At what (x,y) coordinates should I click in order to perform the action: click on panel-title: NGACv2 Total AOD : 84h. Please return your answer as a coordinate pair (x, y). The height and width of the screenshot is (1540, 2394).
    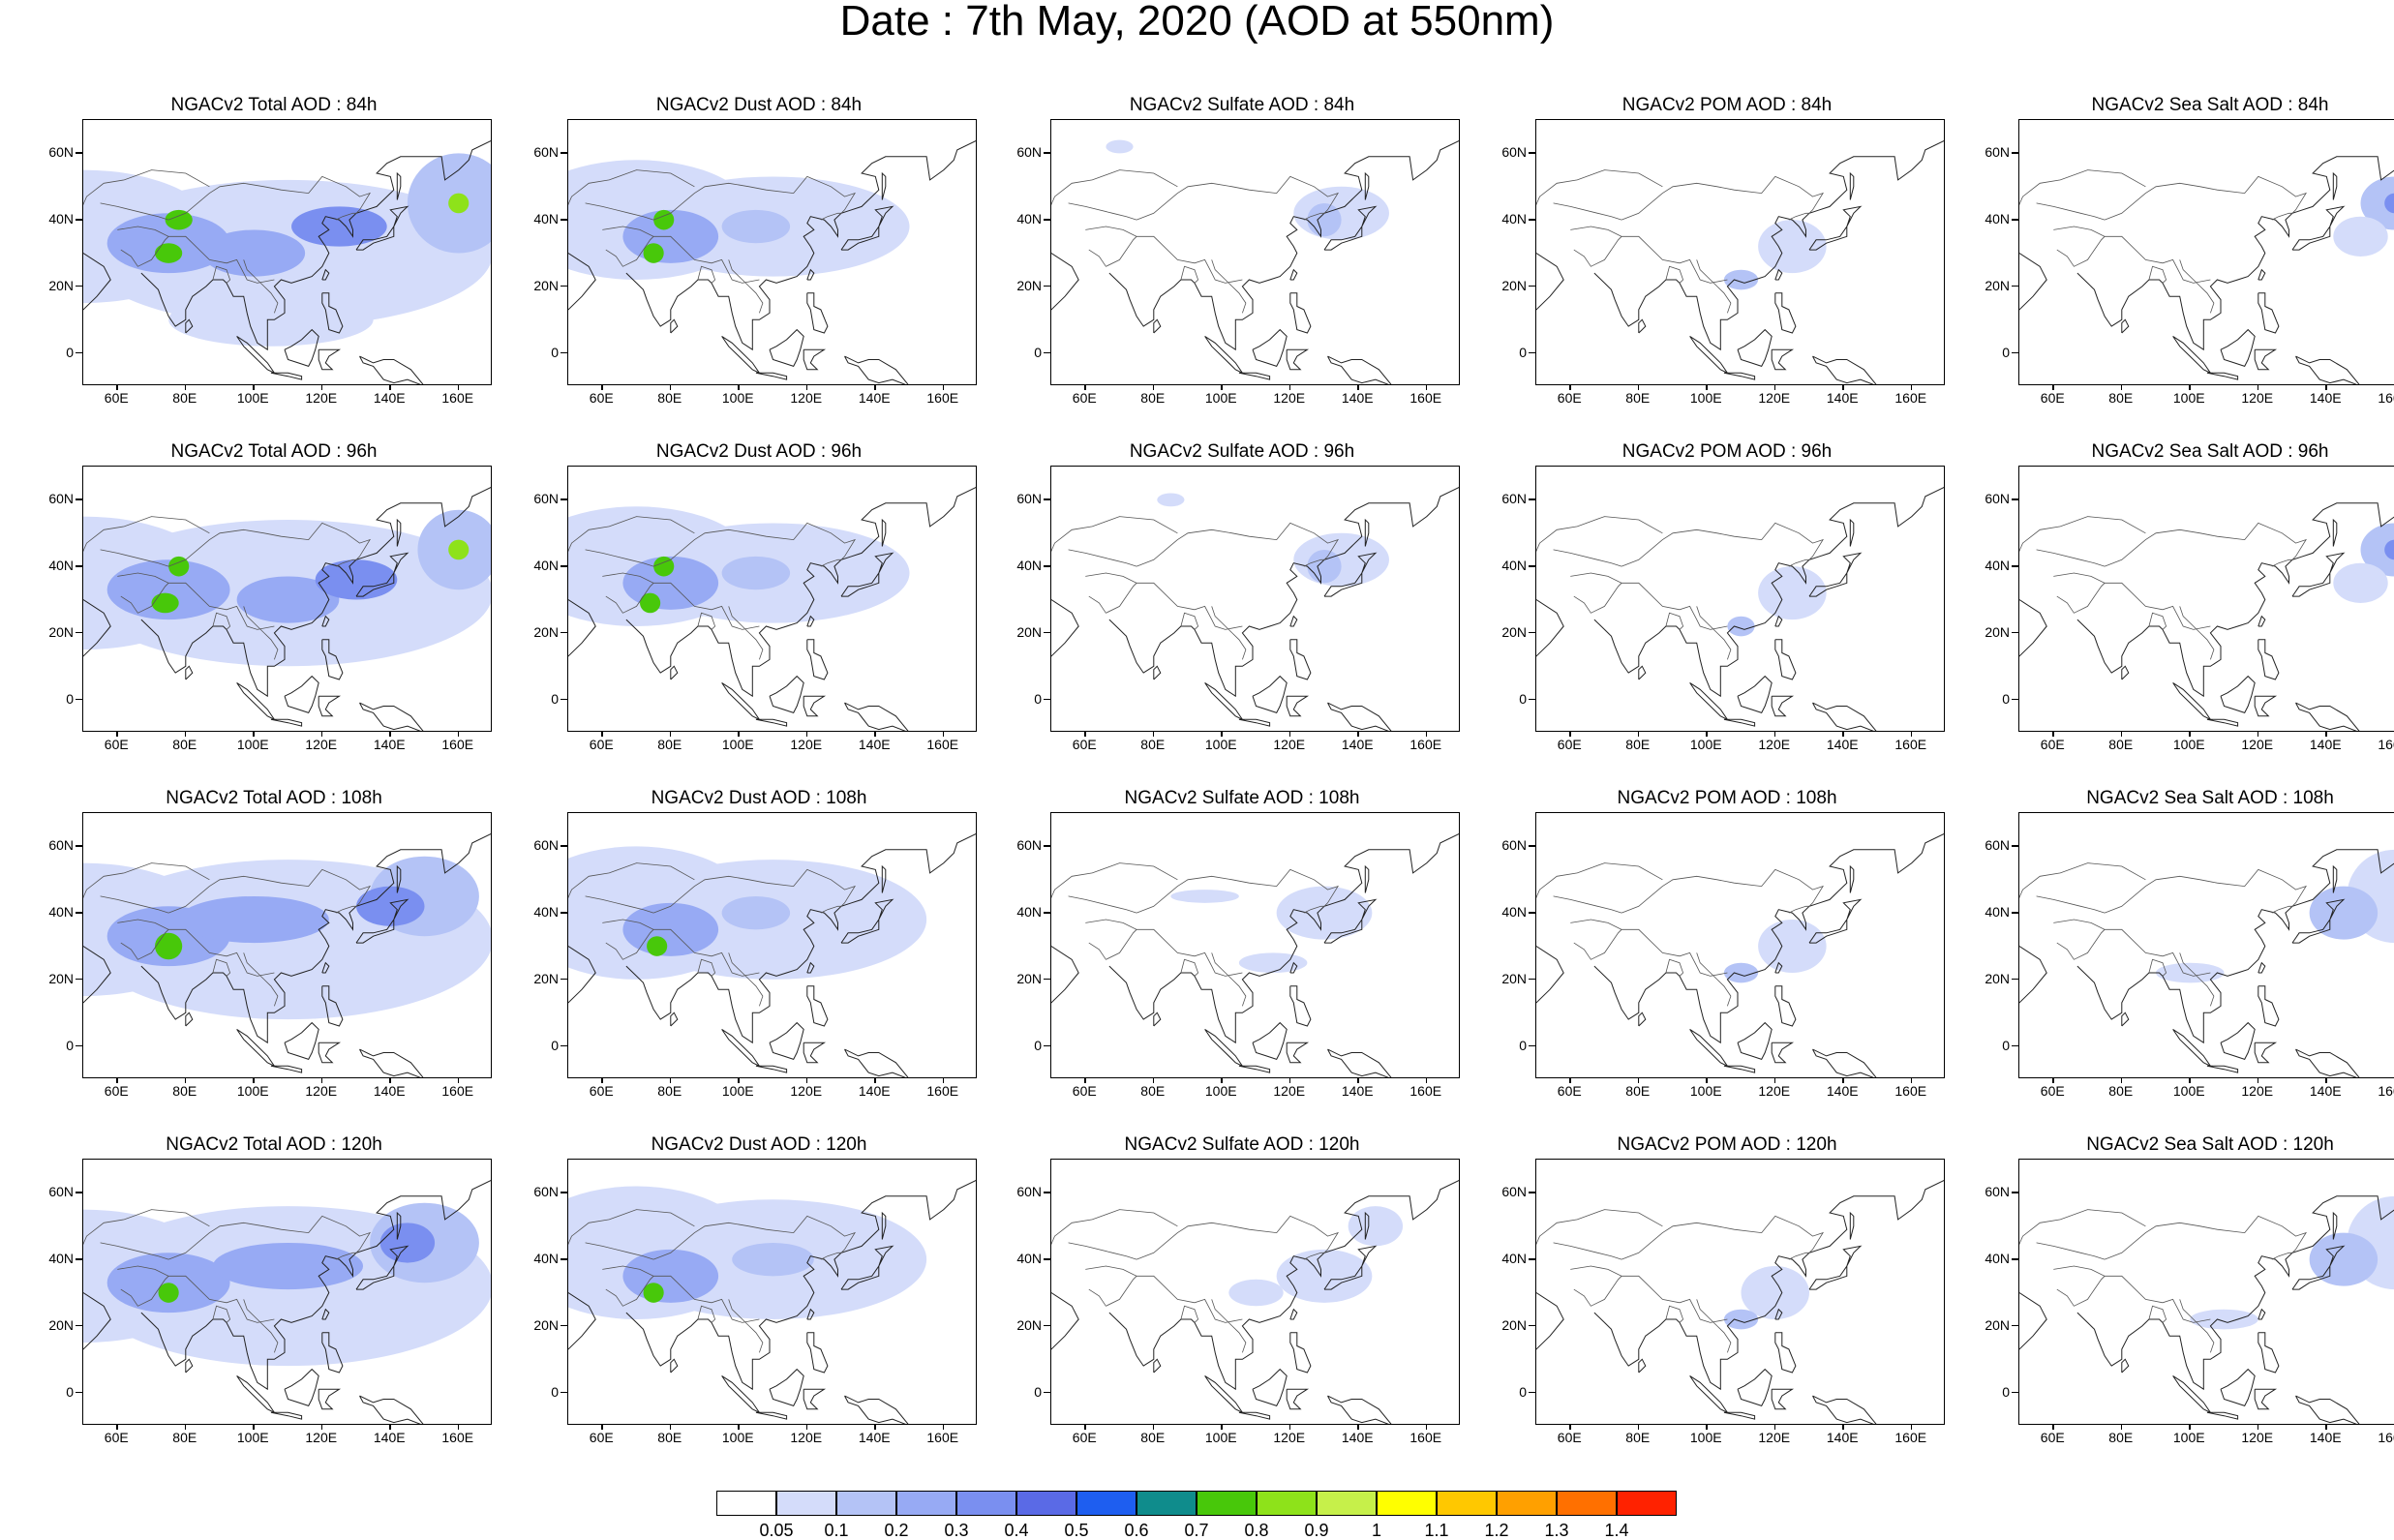
    Looking at the image, I should click on (274, 105).